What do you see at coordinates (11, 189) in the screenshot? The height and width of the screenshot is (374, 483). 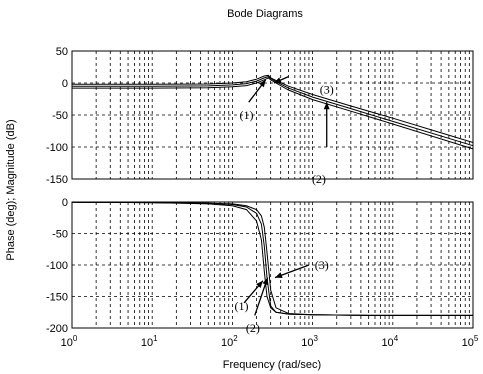 I see `y-axis-label: Phase (deg); Magnitude (dB)` at bounding box center [11, 189].